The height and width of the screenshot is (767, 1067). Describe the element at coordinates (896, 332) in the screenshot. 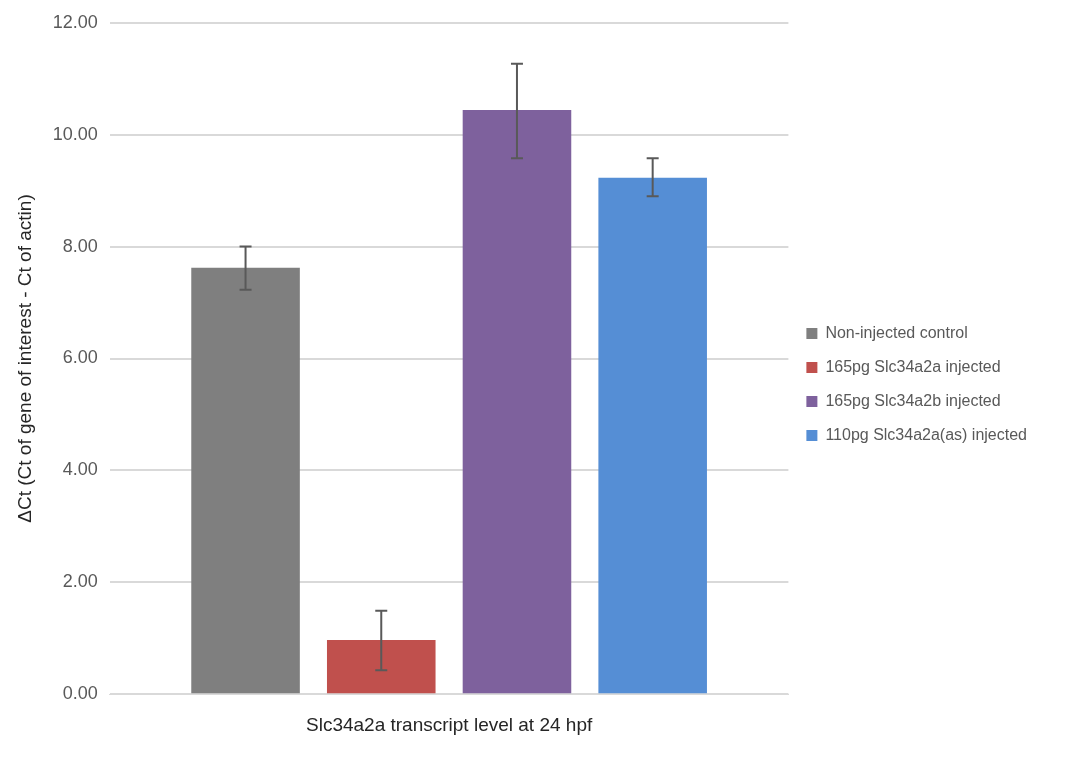

I see `legend-label: Non-injected control` at that location.